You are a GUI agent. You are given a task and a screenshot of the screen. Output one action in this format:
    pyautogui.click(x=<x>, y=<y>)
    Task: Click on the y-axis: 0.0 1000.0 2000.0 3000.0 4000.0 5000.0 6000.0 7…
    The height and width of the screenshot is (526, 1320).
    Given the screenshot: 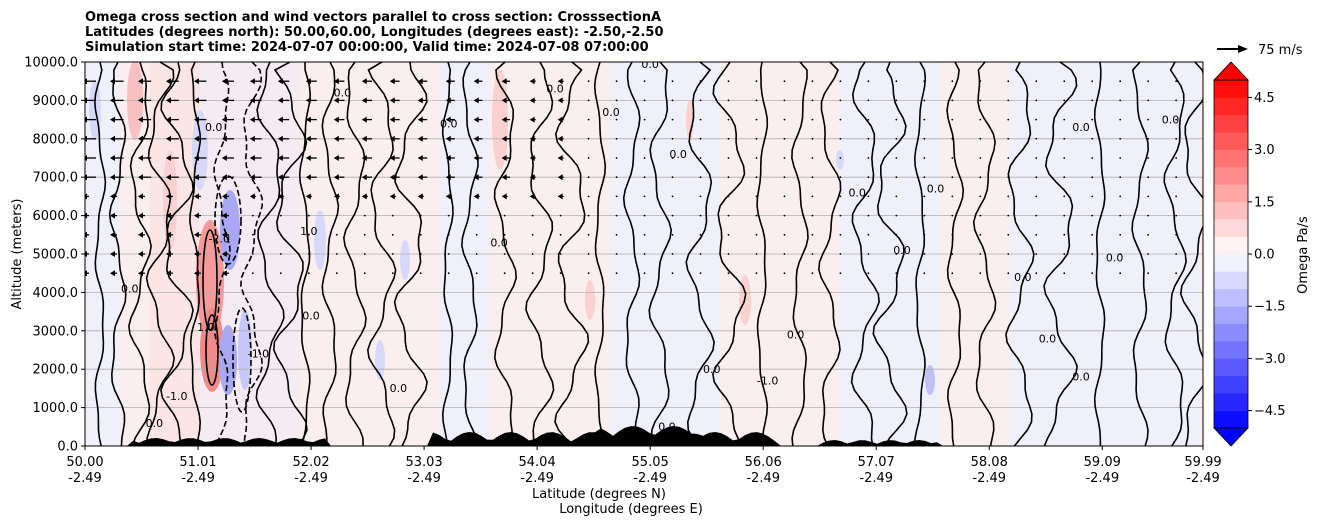 What is the action you would take?
    pyautogui.click(x=54, y=255)
    